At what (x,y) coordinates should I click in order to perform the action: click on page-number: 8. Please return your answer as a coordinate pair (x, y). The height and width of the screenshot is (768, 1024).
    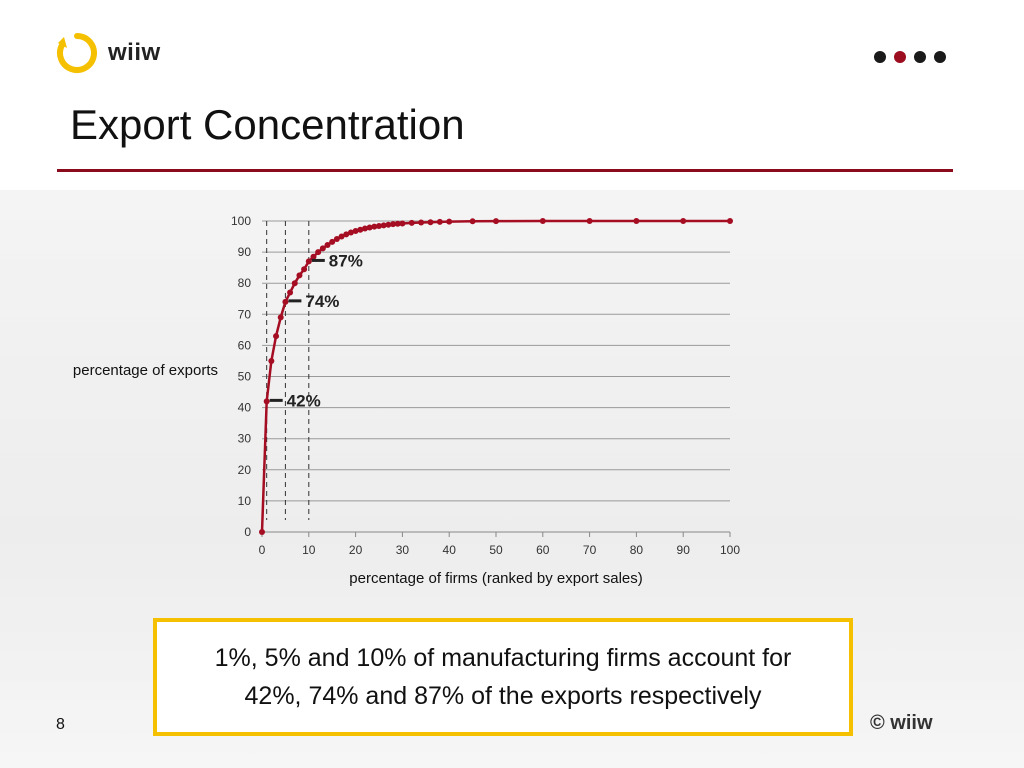
    Looking at the image, I should click on (60, 724).